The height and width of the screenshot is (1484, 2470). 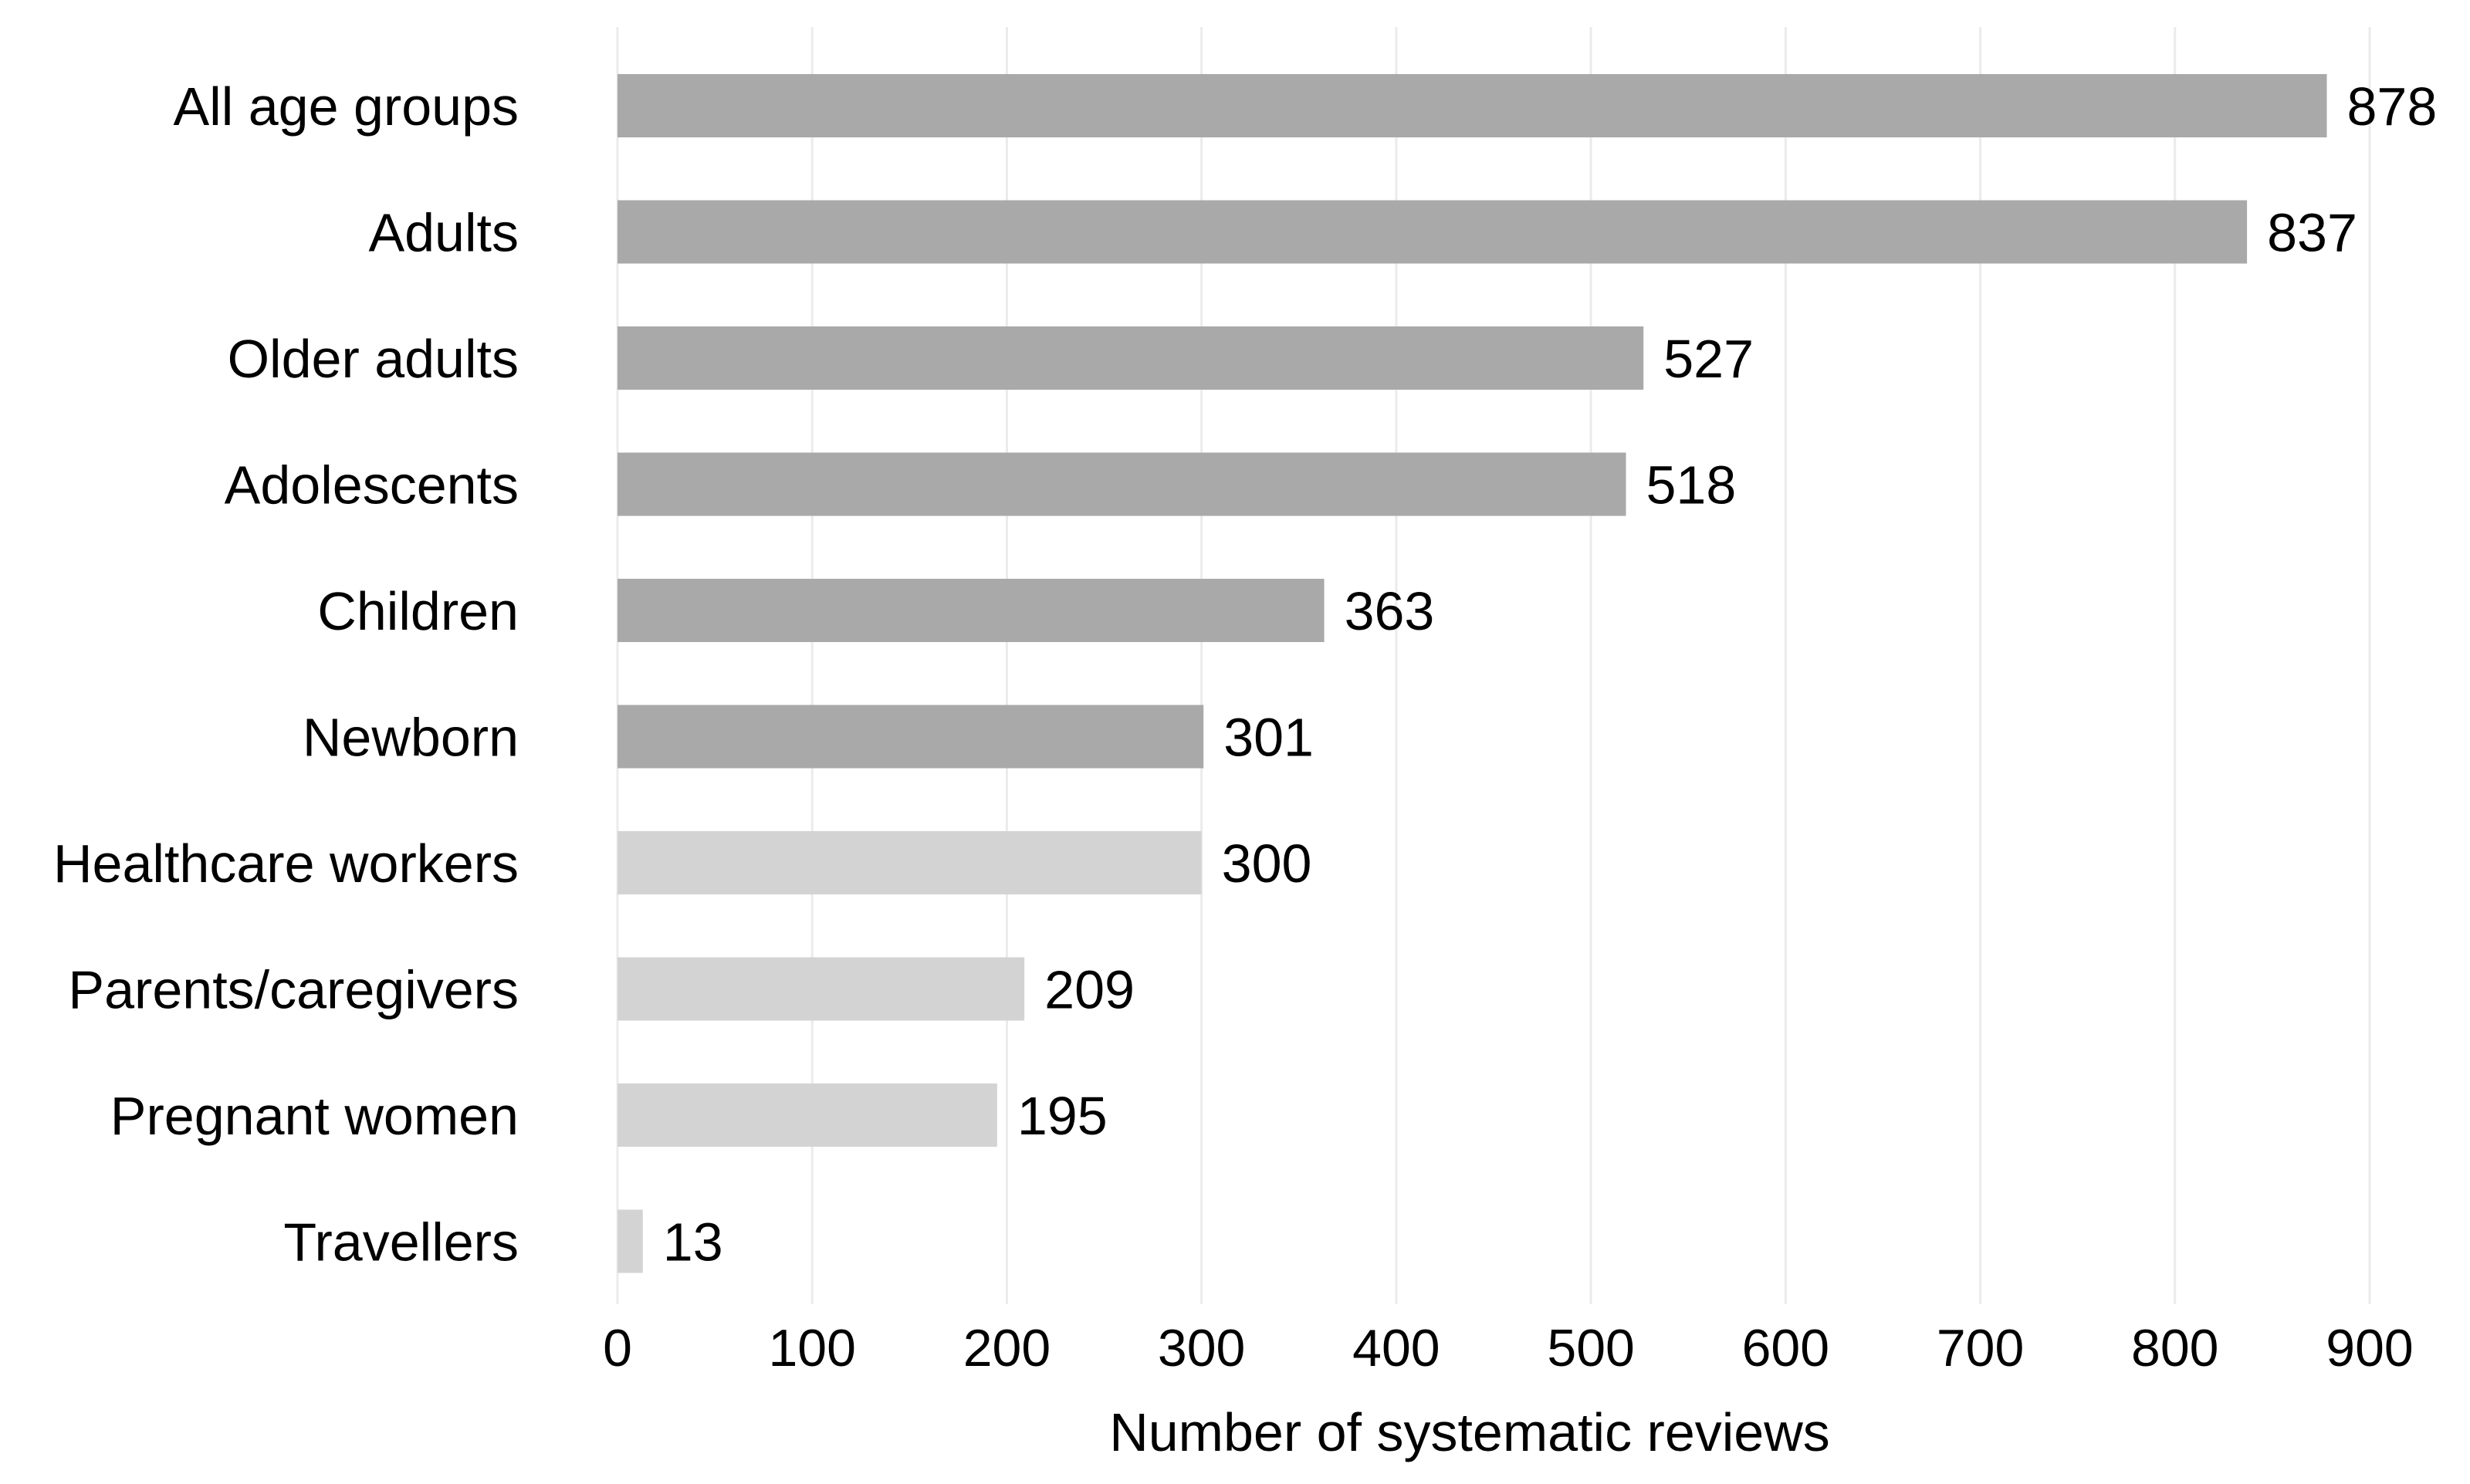 What do you see at coordinates (293, 990) in the screenshot?
I see `category-label: Parents/caregivers` at bounding box center [293, 990].